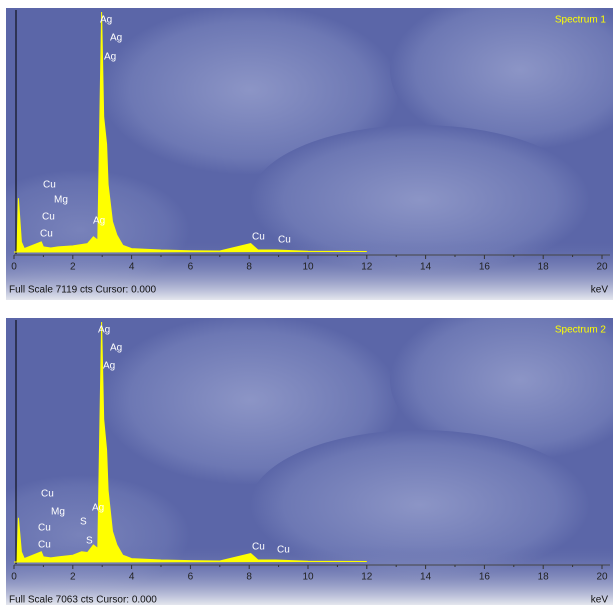  Describe the element at coordinates (581, 20) in the screenshot. I see `legend-entry: Spectrum 1` at that location.